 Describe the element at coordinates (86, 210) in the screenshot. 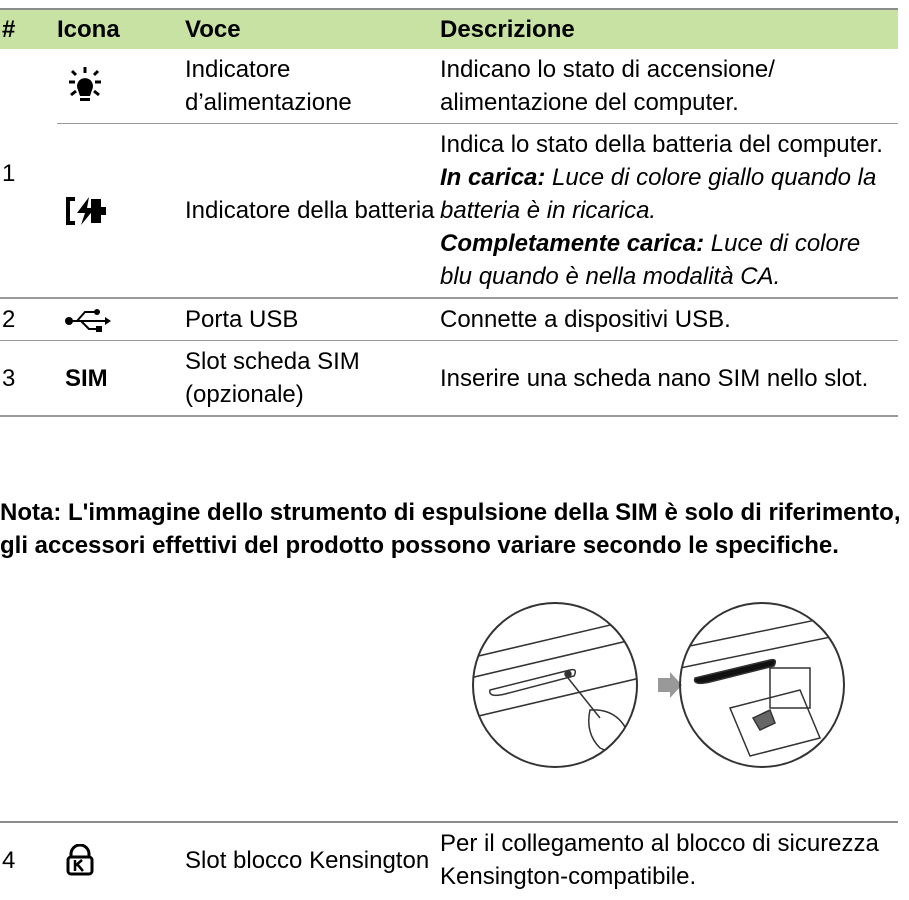

I see `battery-icon` at that location.